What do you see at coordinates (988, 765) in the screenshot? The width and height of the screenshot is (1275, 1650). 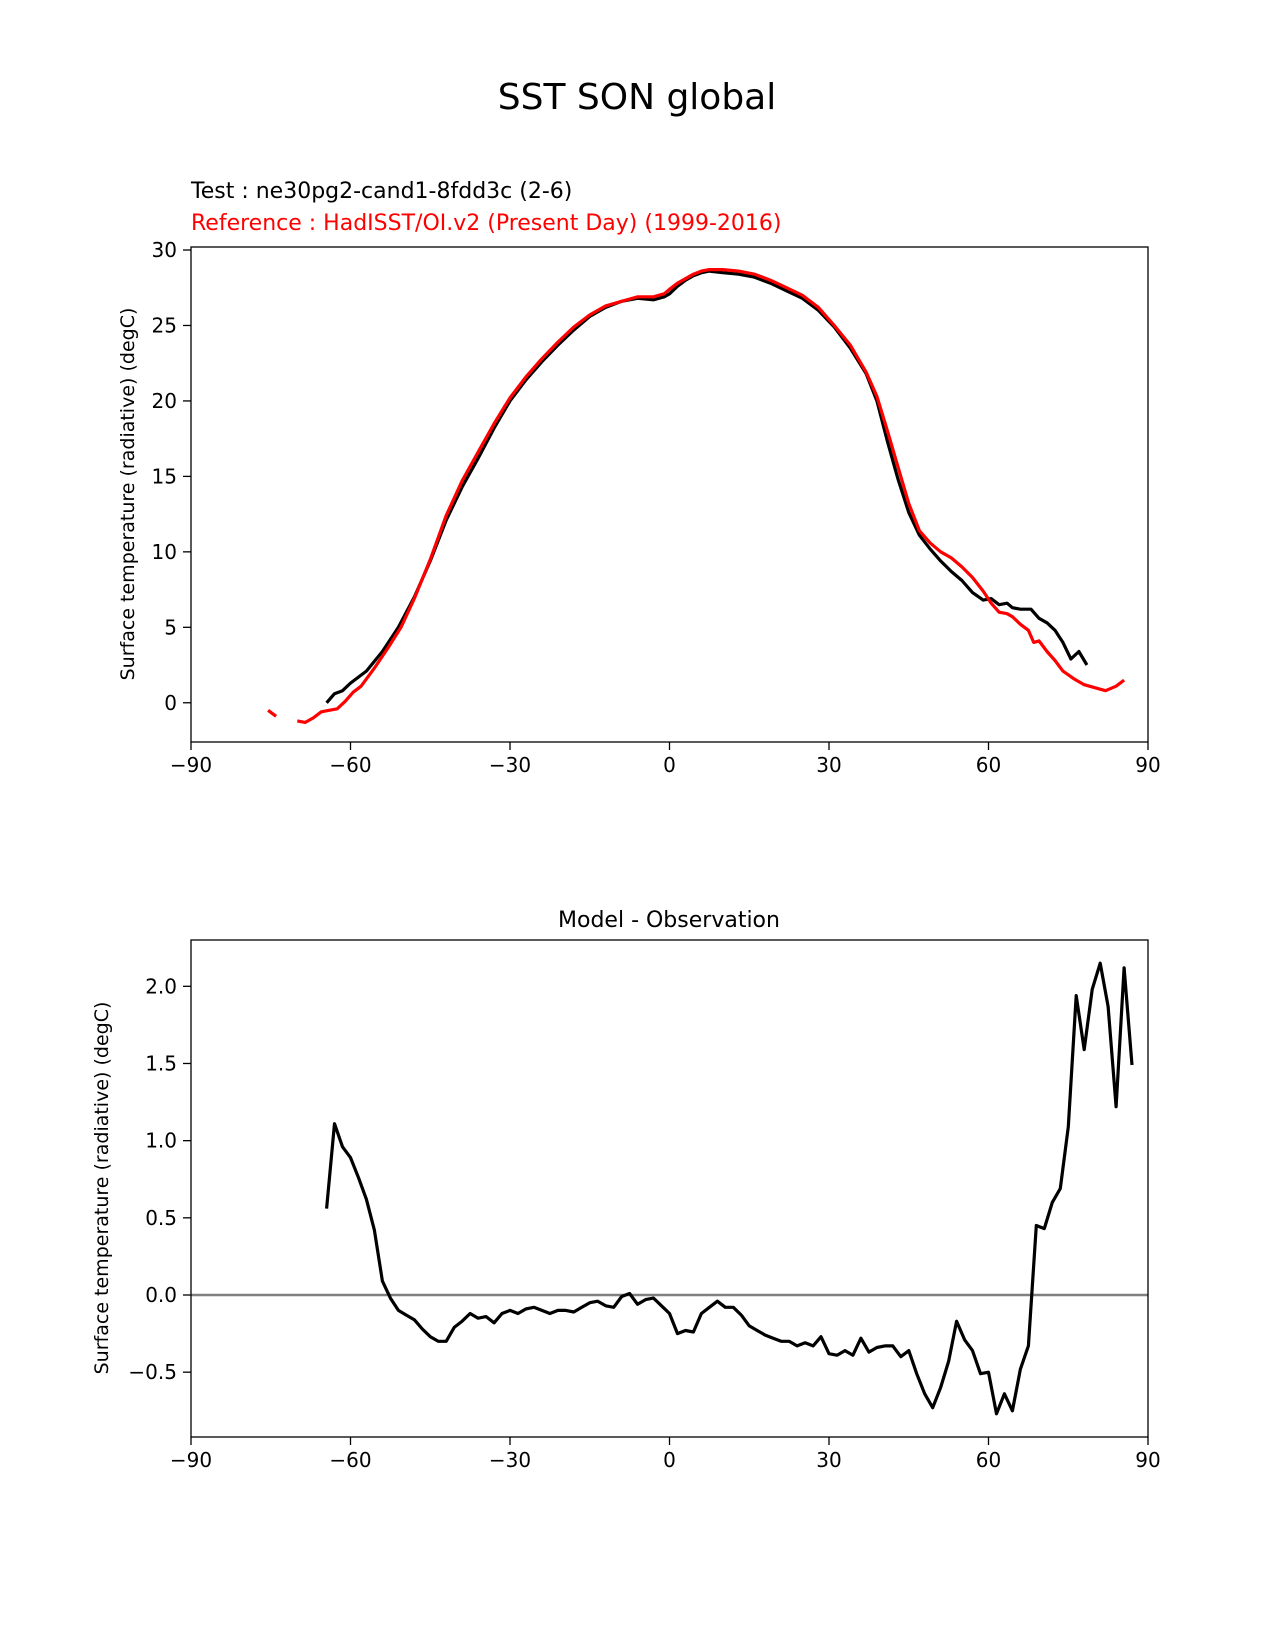 I see `top-panel-x-tick-label: 60` at bounding box center [988, 765].